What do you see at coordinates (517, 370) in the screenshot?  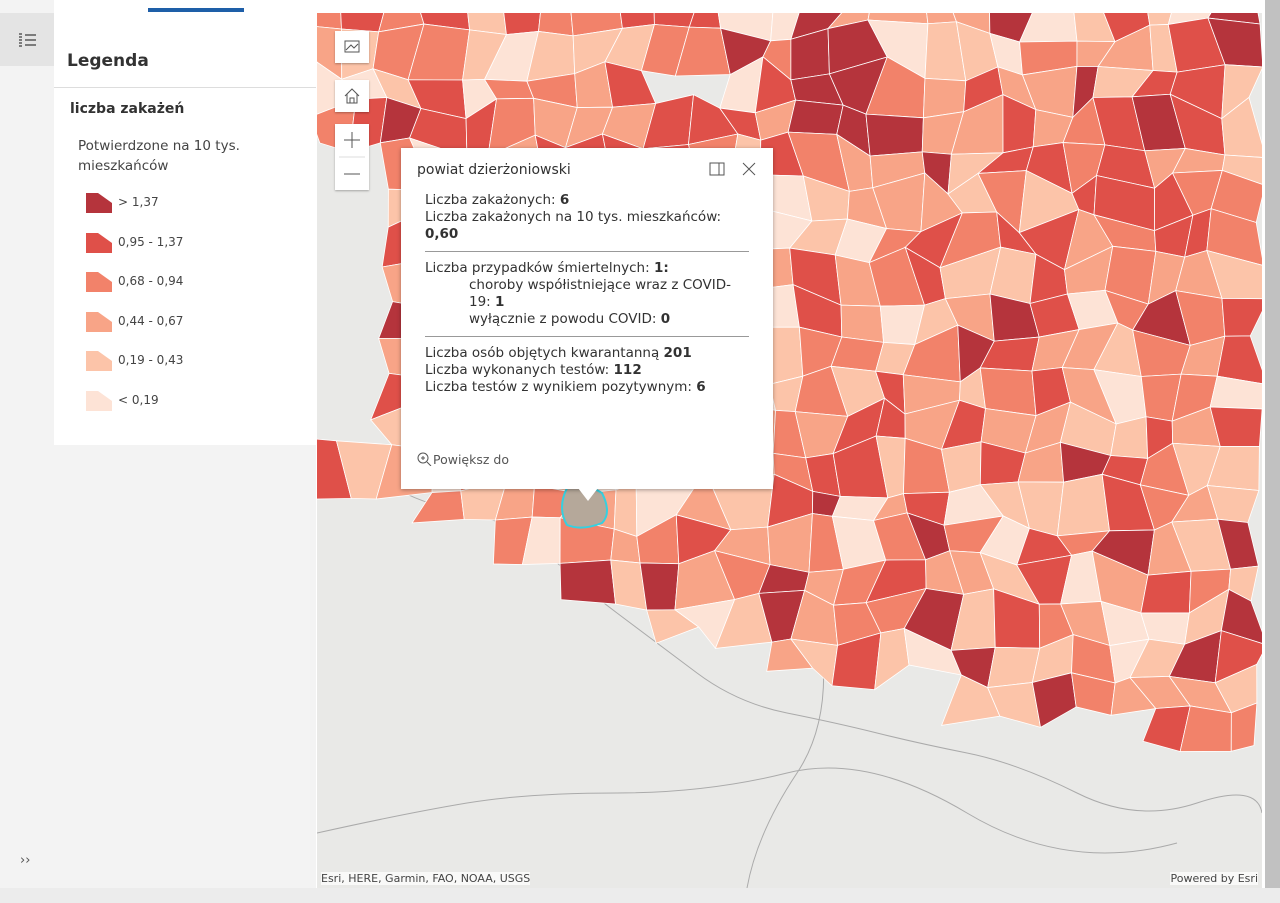 I see `field-label: Liczba wykonanych testów:` at bounding box center [517, 370].